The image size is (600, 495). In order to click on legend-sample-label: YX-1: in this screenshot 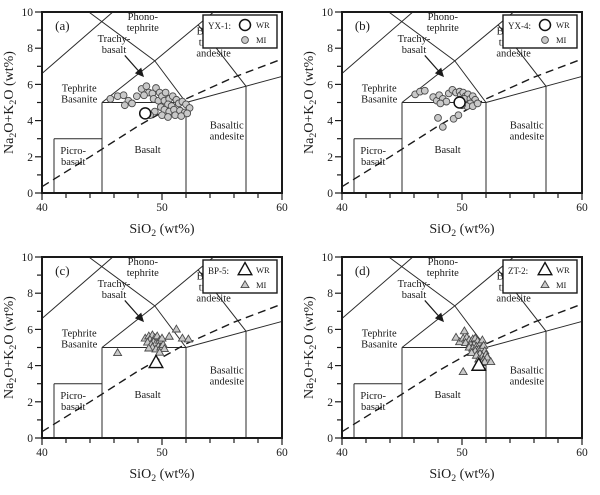, I will do `click(219, 26)`.